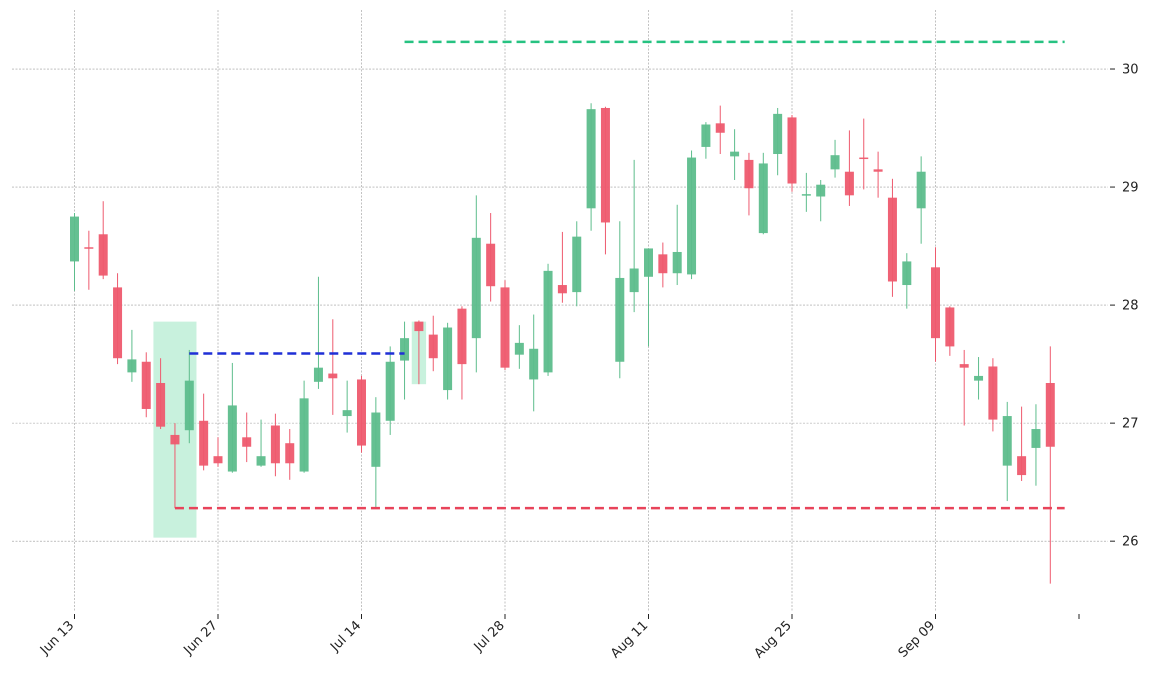 The height and width of the screenshot is (682, 1157). Describe the element at coordinates (917, 639) in the screenshot. I see `x-tick-label: Sep 09` at that location.